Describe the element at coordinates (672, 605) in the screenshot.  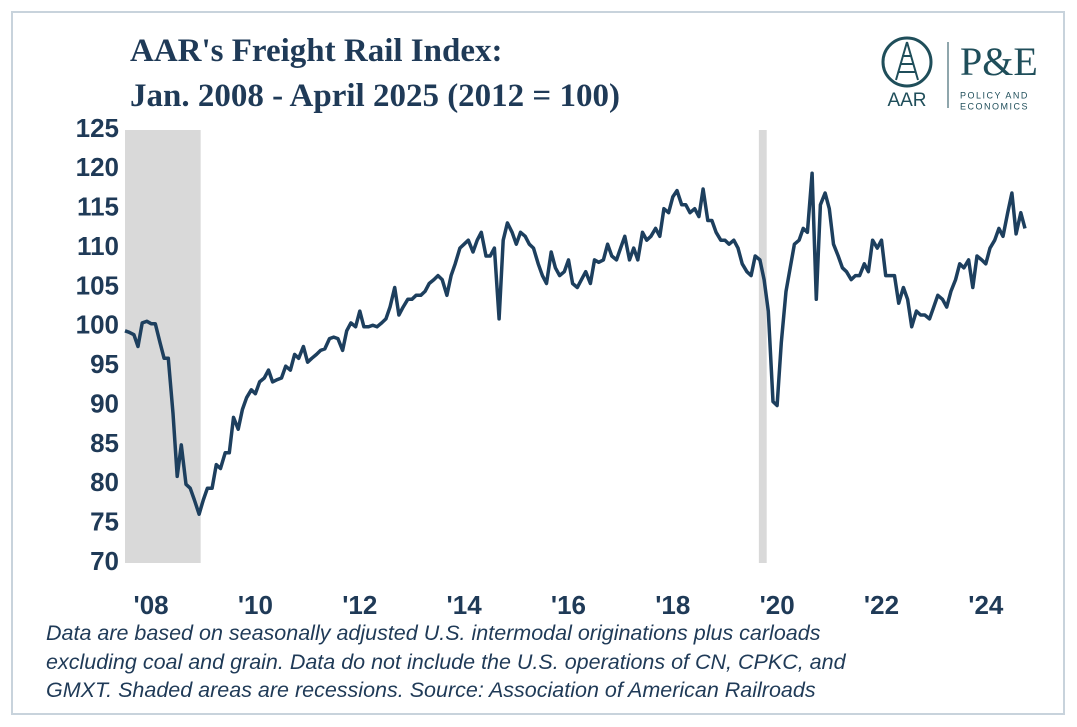
I see `x-tick-label: '18` at that location.